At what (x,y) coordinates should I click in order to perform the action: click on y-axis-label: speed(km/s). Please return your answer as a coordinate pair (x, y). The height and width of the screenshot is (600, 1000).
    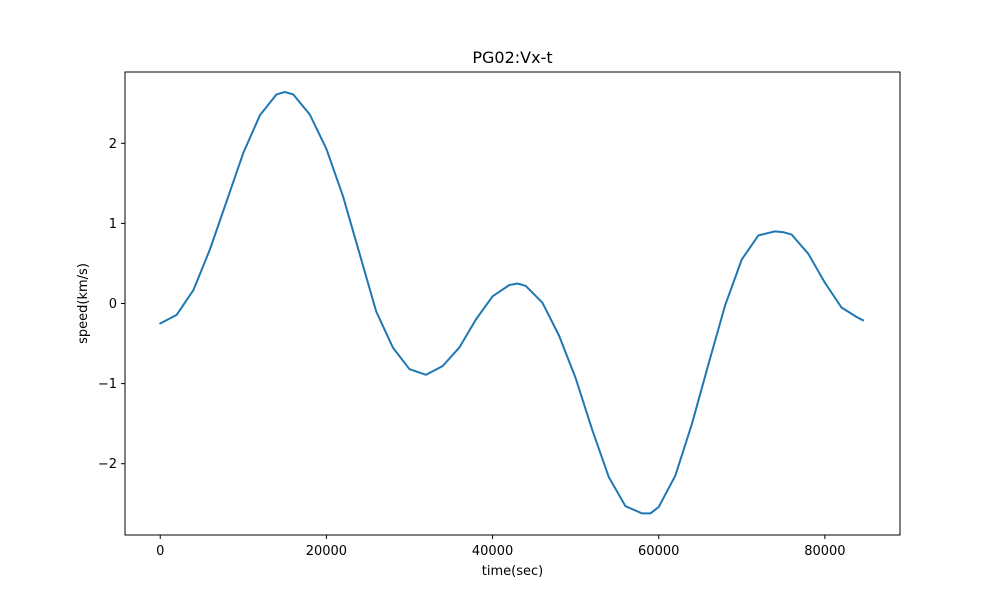
    Looking at the image, I should click on (83, 303).